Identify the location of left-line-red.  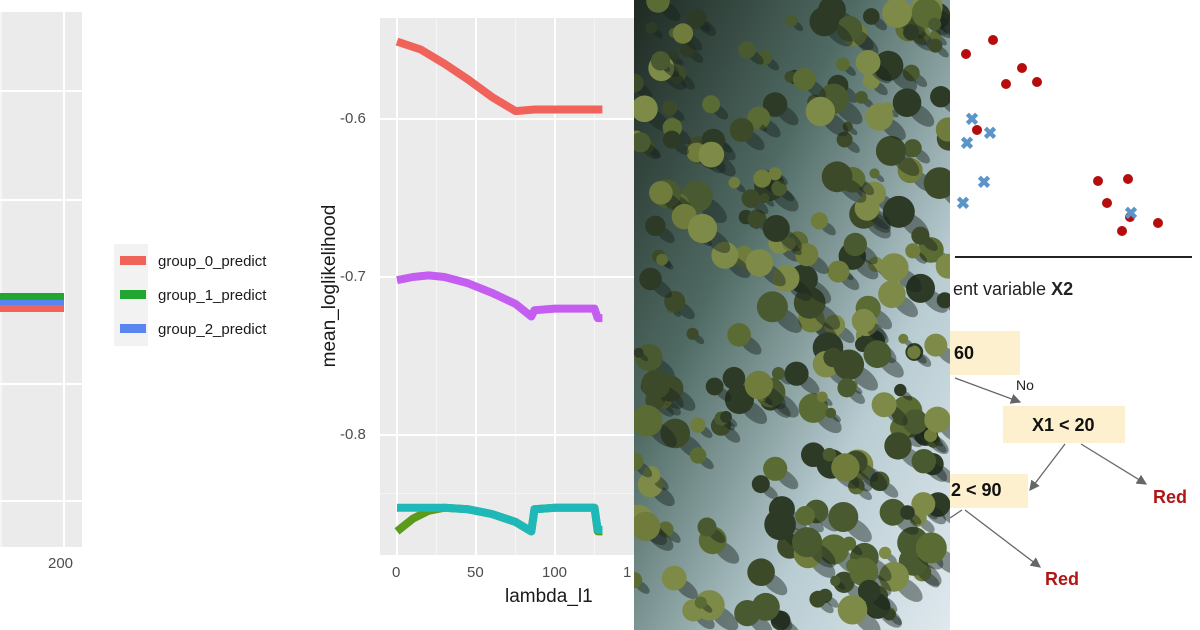
(32, 308).